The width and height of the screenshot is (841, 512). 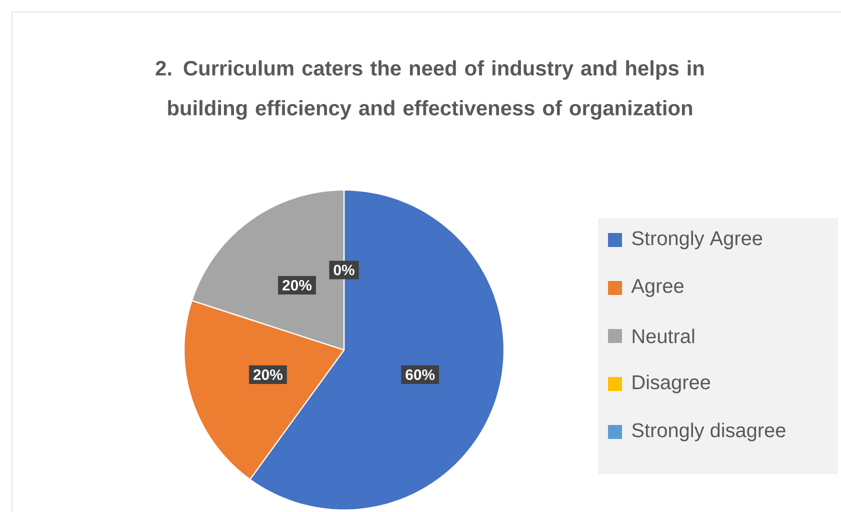 I want to click on legend-label: Disagree, so click(x=671, y=384).